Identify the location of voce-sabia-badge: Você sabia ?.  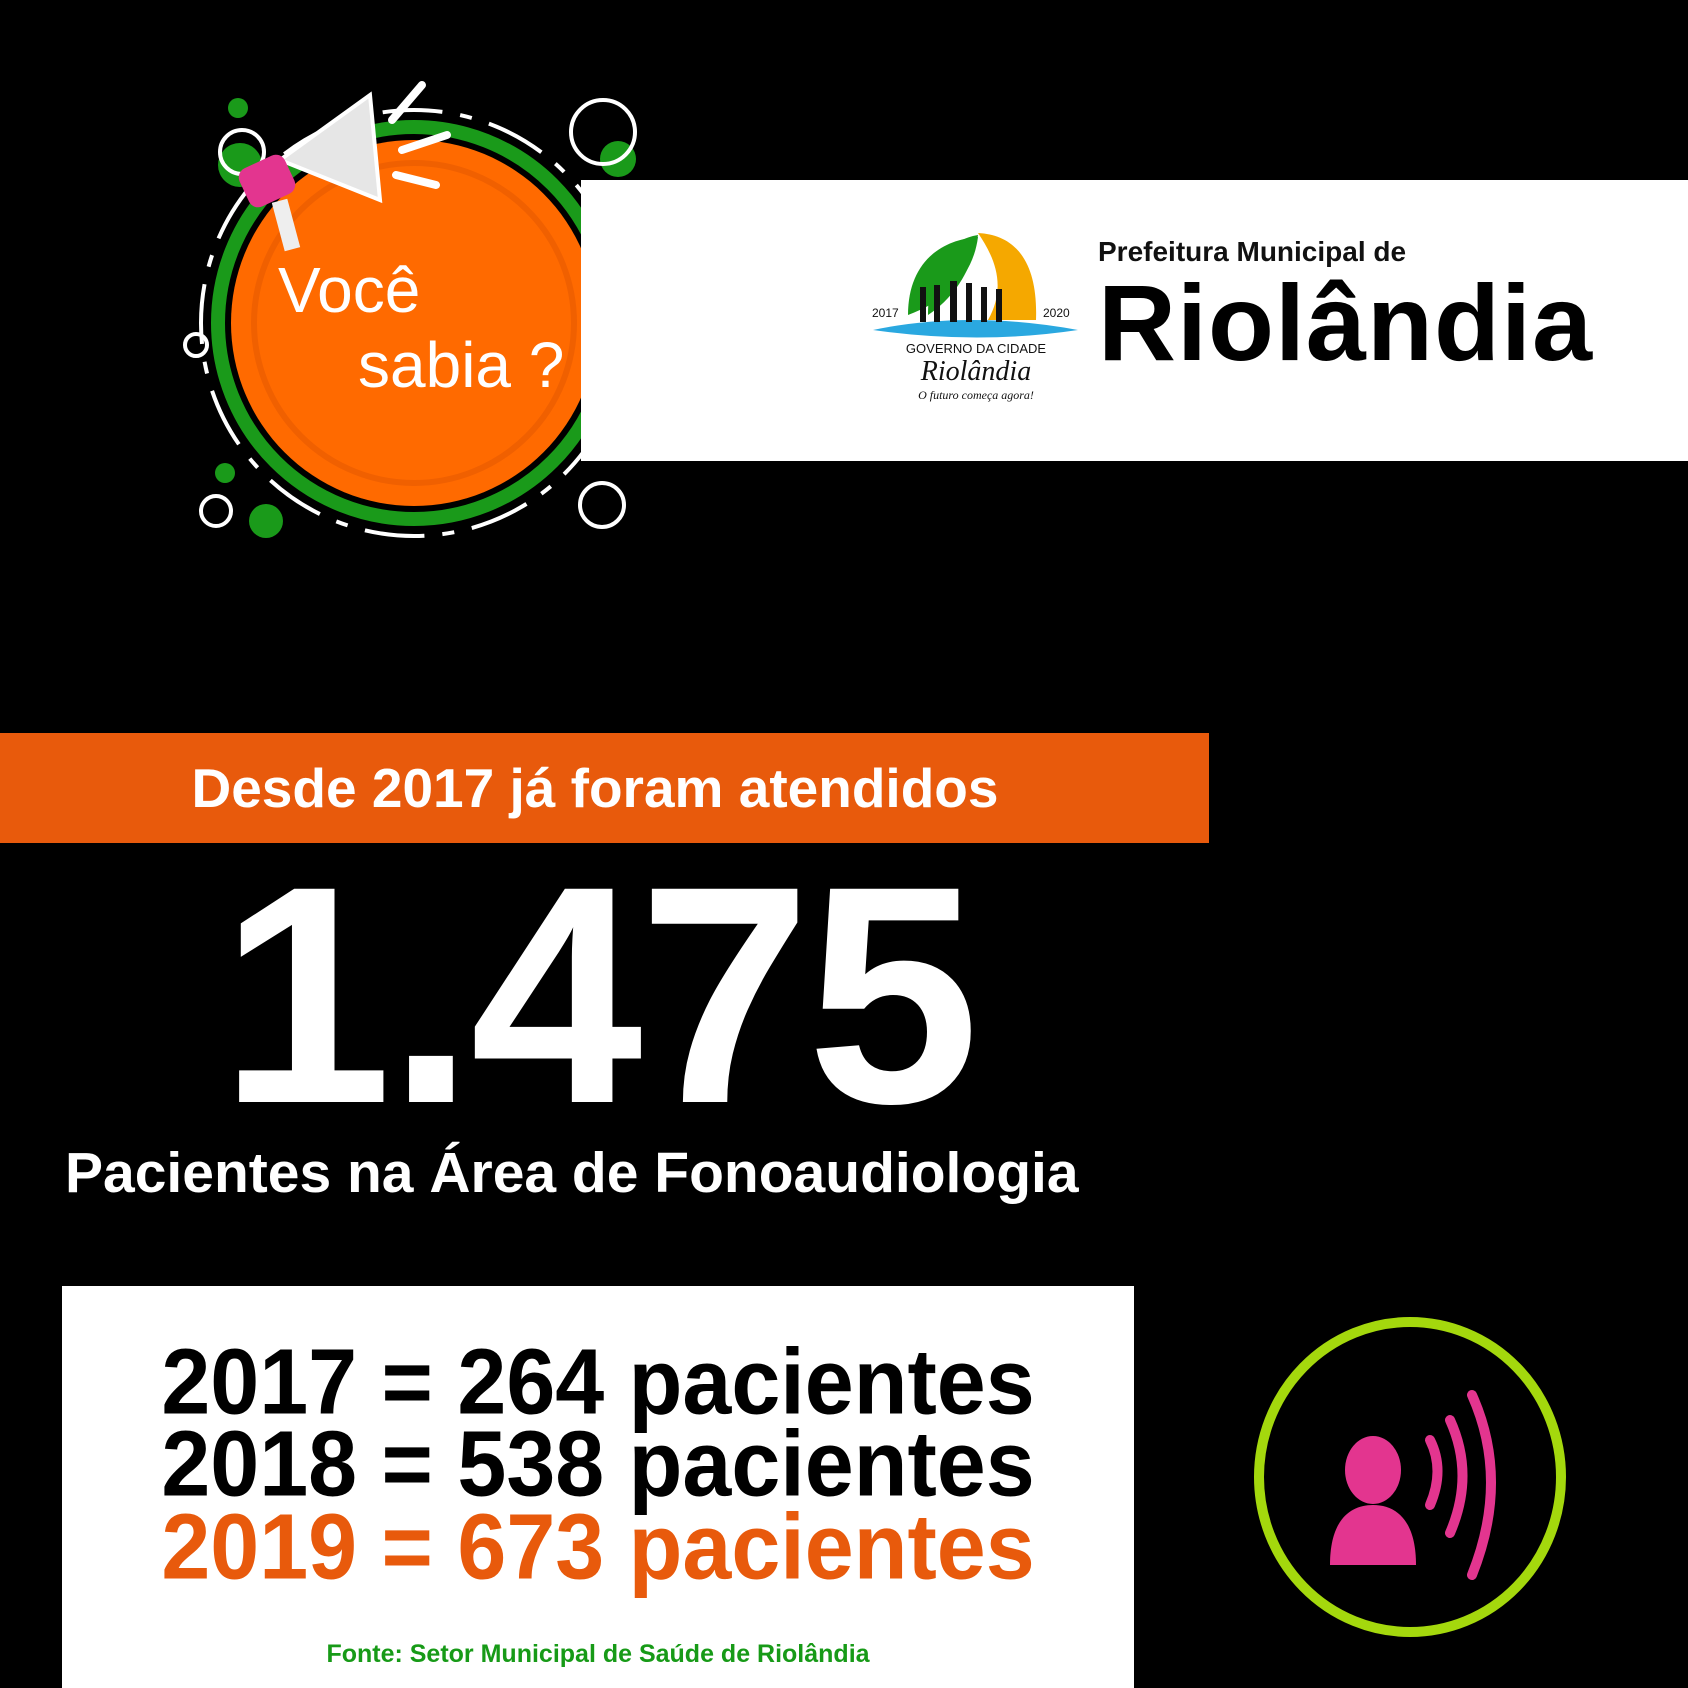
(410, 309).